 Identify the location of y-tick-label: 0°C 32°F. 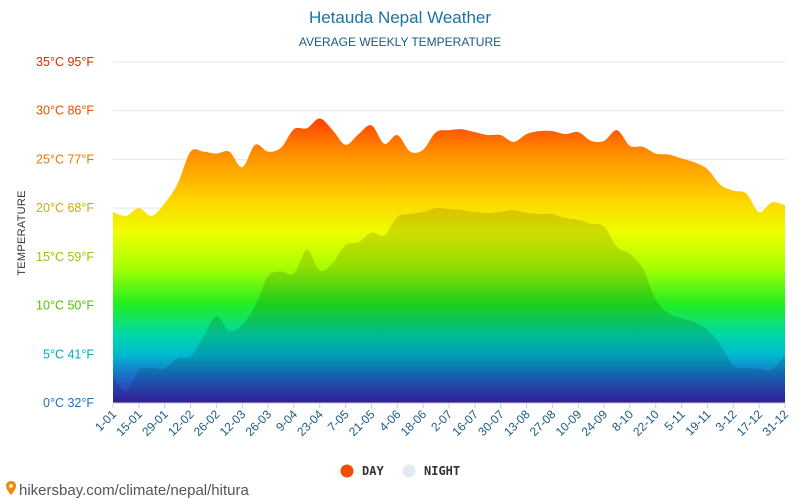
(68, 403).